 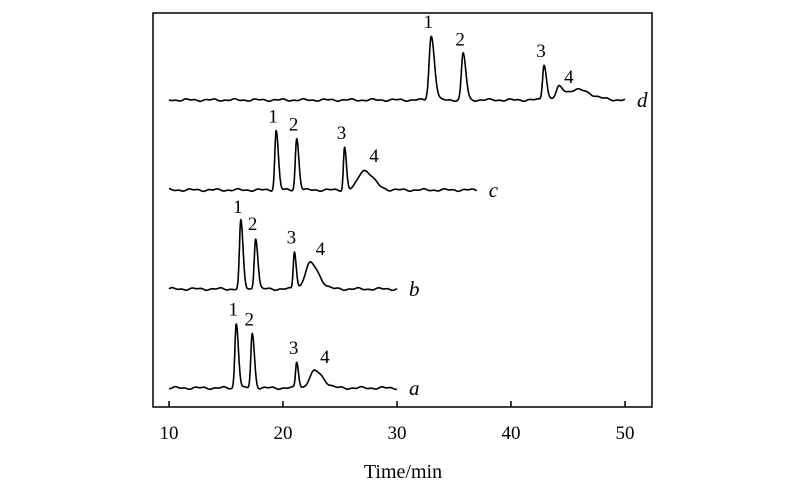 I want to click on trace-label-d: d, so click(x=642, y=100).